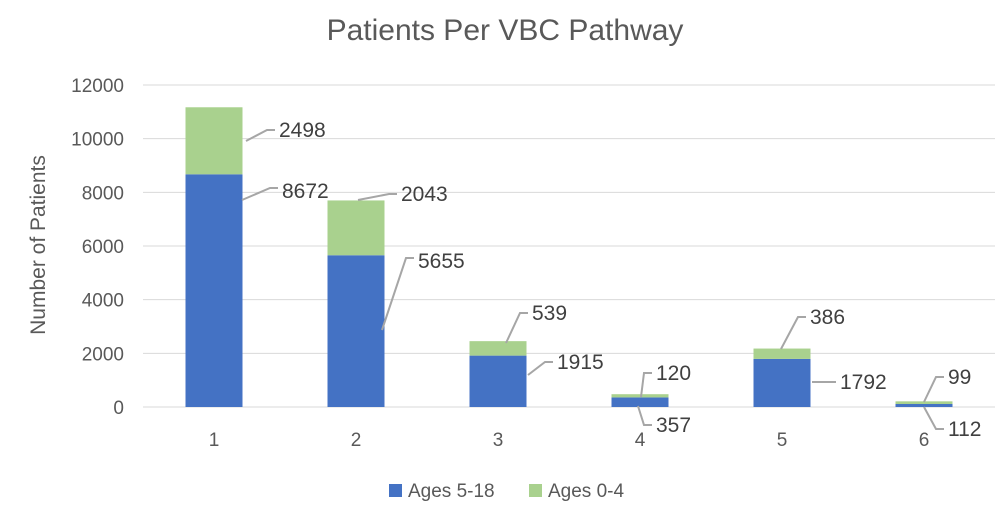 This screenshot has height=517, width=1007. I want to click on chart-title: Patients Per VBC Pathway, so click(505, 30).